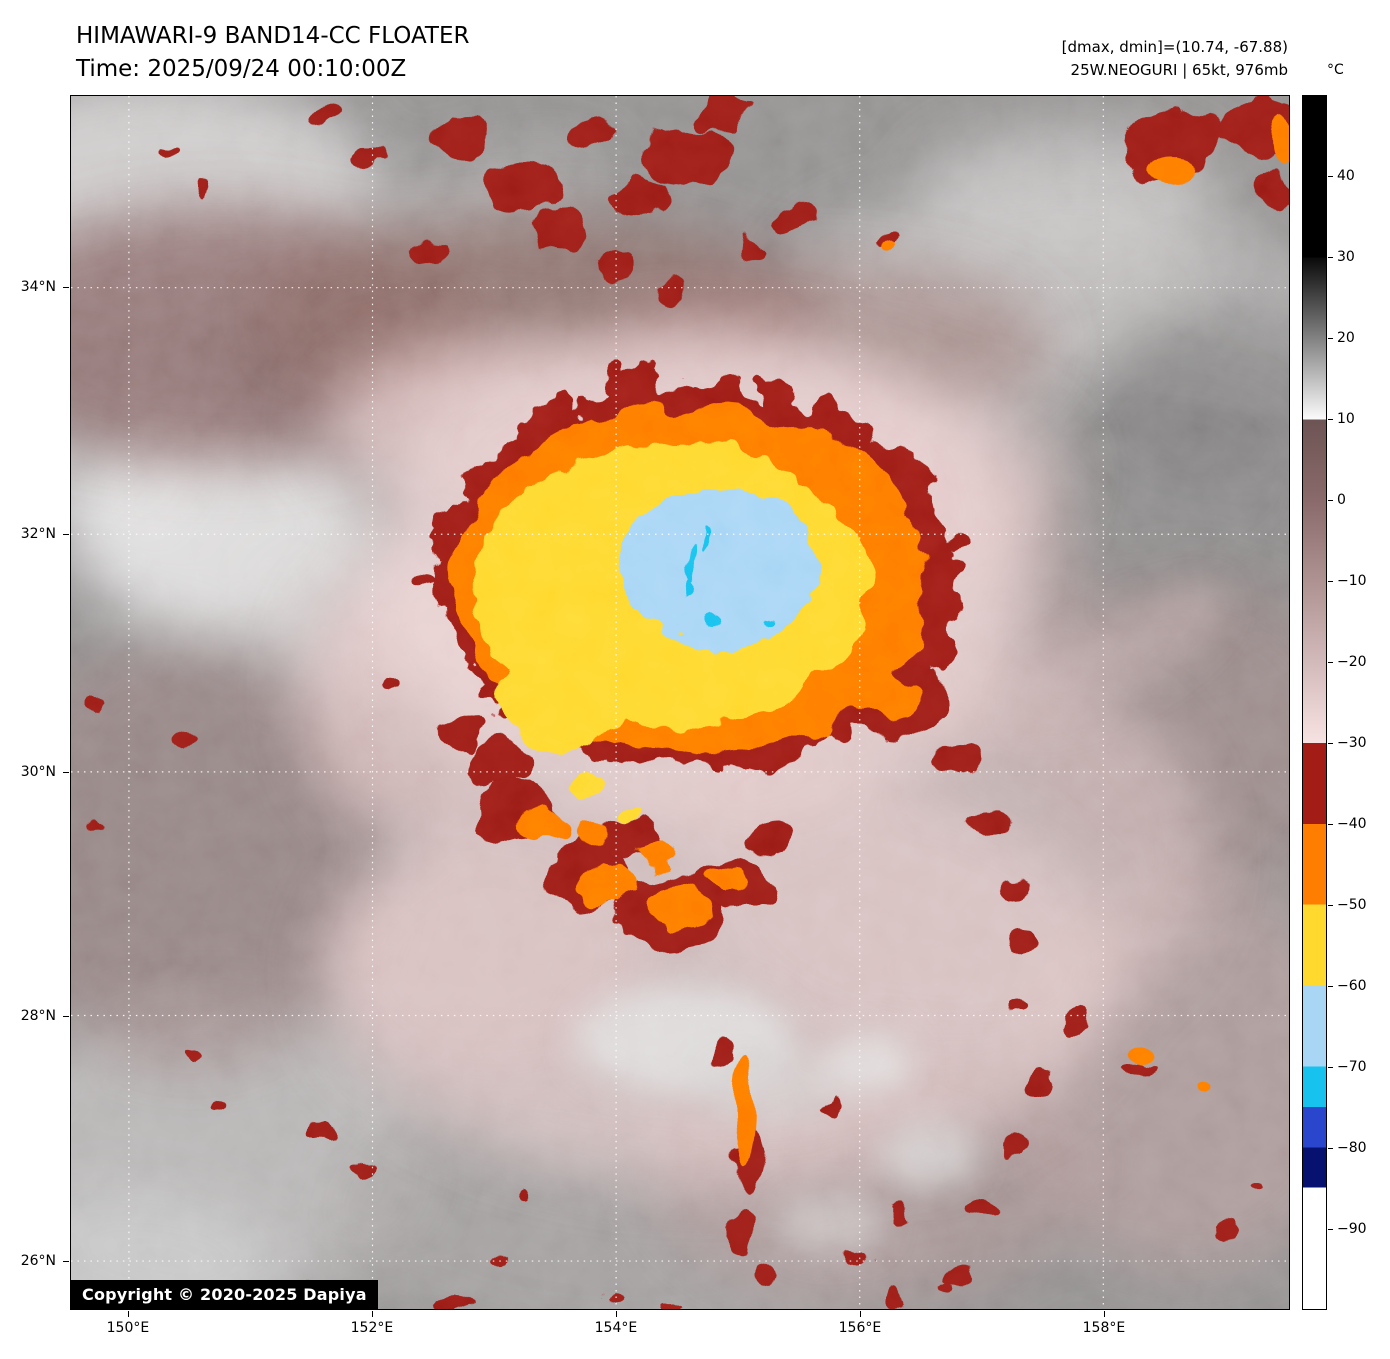  What do you see at coordinates (1352, 1148) in the screenshot?
I see `colorbar-tick-label: −80` at bounding box center [1352, 1148].